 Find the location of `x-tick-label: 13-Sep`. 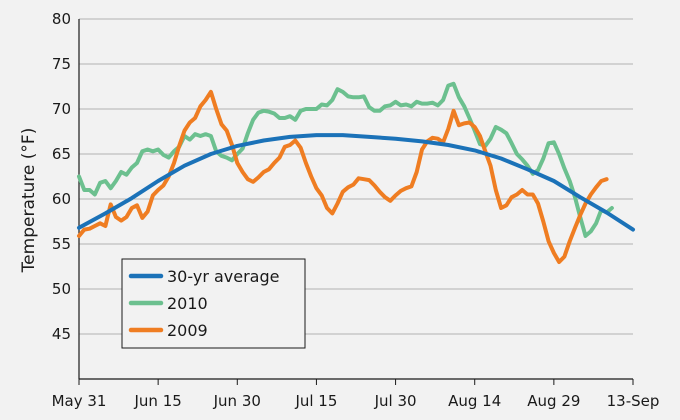

x-tick-label: 13-Sep is located at coordinates (633, 401).